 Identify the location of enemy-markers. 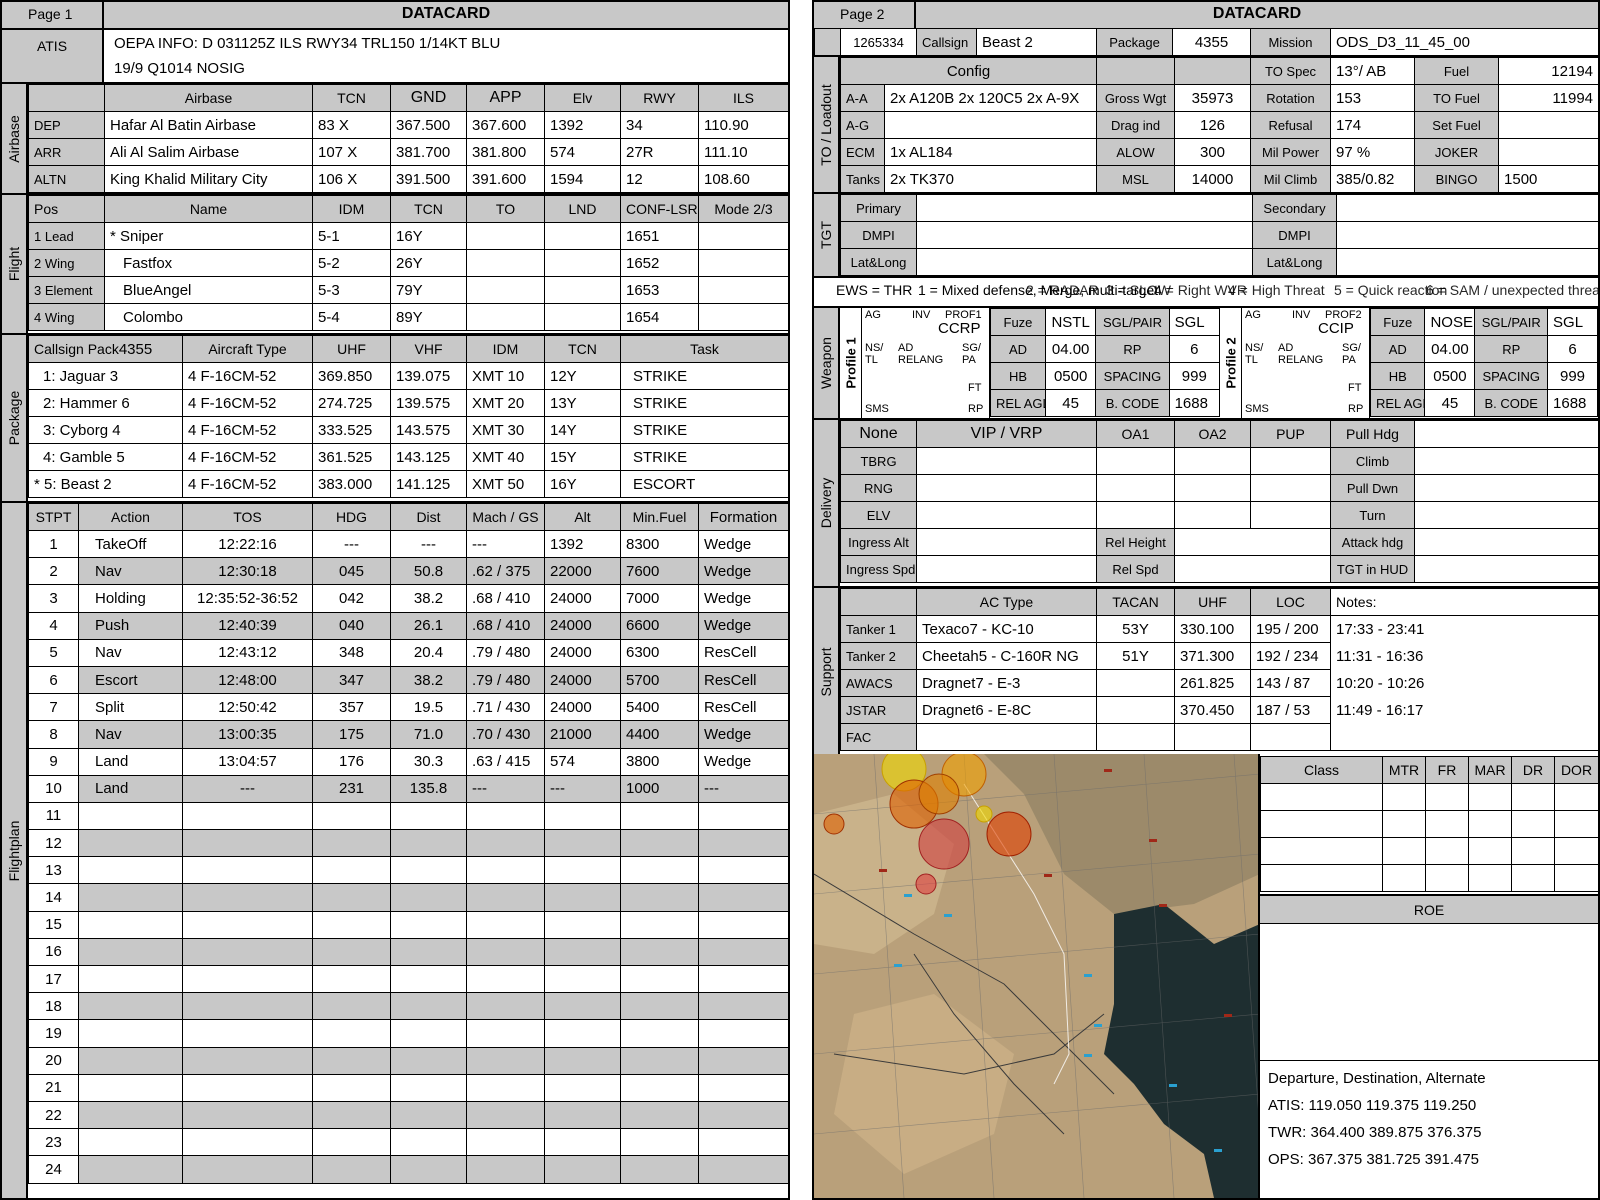
(1055, 893).